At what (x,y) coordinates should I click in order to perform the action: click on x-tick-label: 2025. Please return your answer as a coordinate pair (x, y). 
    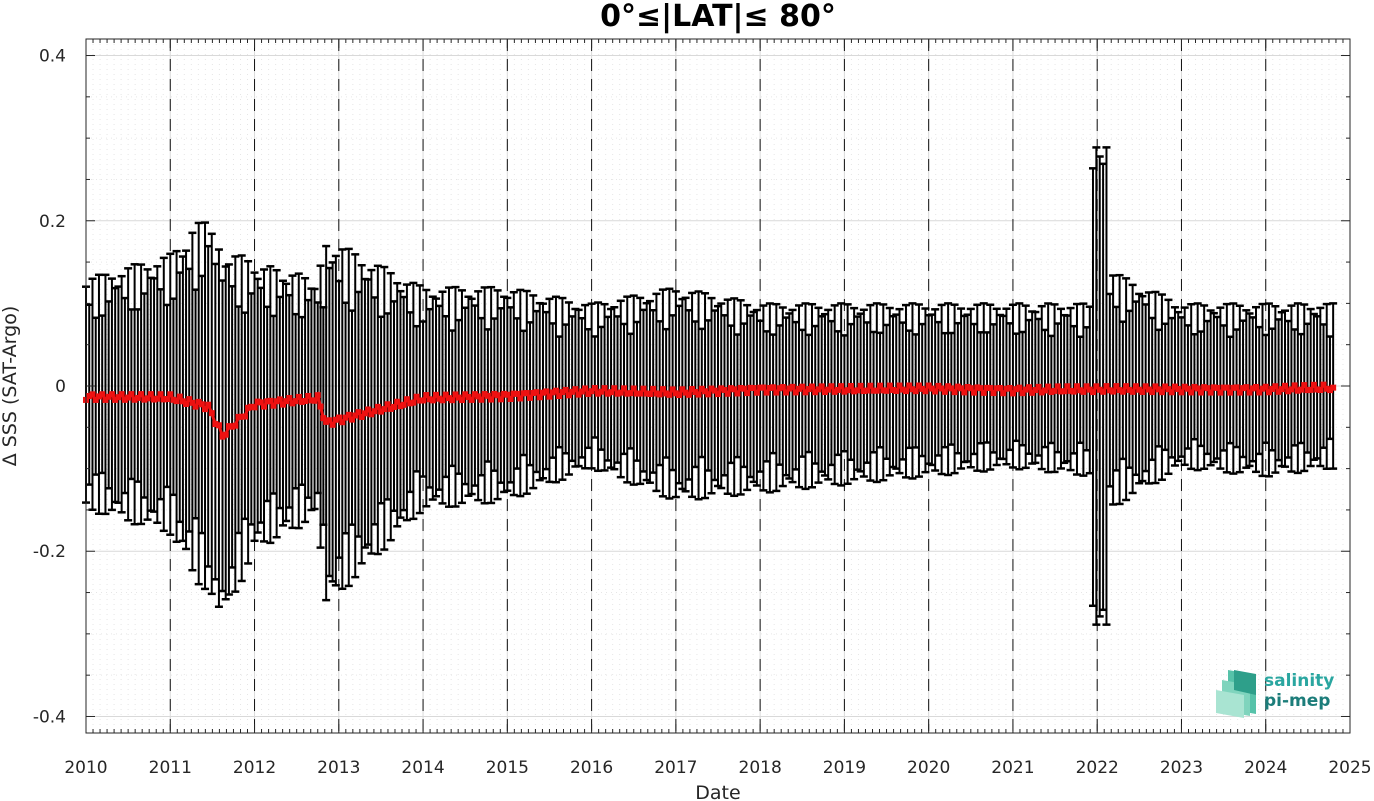
    Looking at the image, I should click on (1349, 768).